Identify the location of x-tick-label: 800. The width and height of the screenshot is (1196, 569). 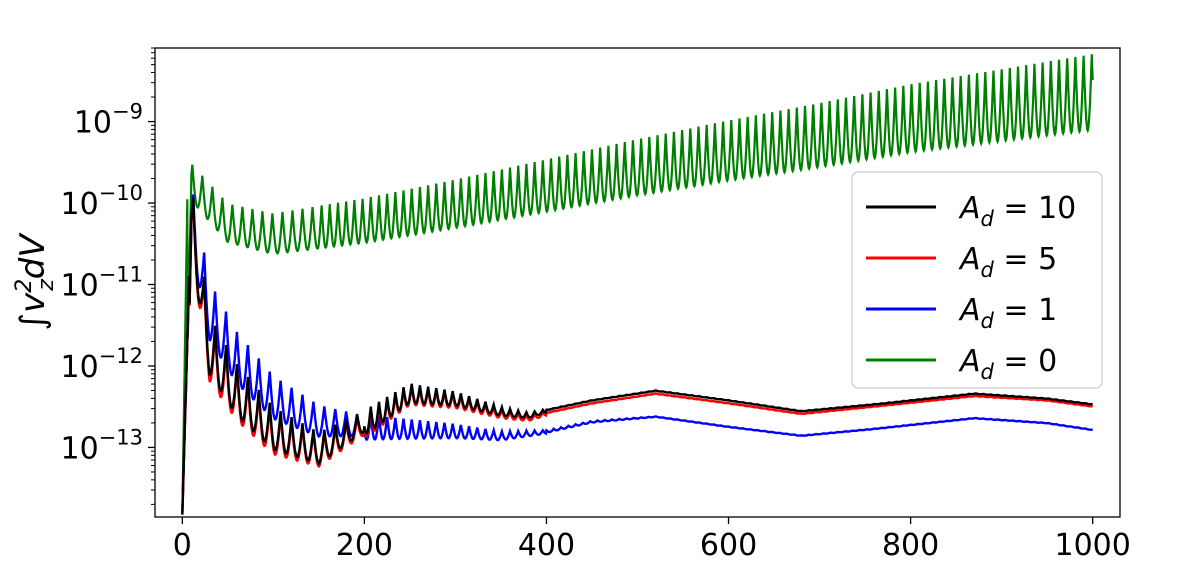
(910, 545).